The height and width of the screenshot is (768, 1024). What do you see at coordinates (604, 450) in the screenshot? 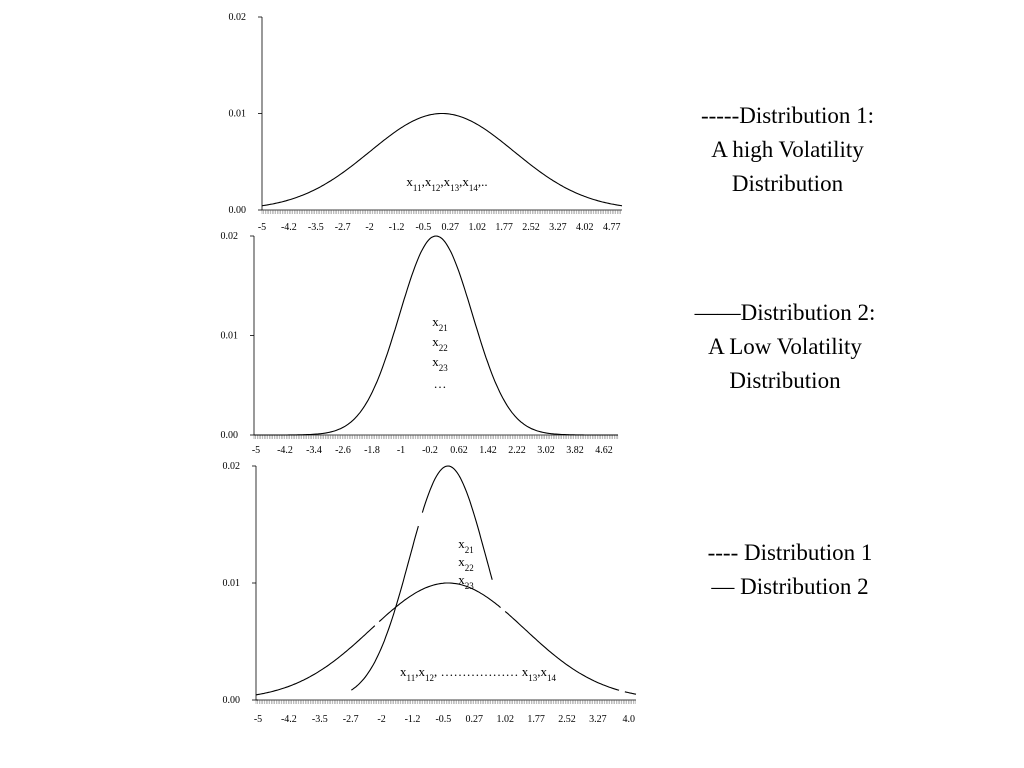
I see `x-tick-label: 4.62` at bounding box center [604, 450].